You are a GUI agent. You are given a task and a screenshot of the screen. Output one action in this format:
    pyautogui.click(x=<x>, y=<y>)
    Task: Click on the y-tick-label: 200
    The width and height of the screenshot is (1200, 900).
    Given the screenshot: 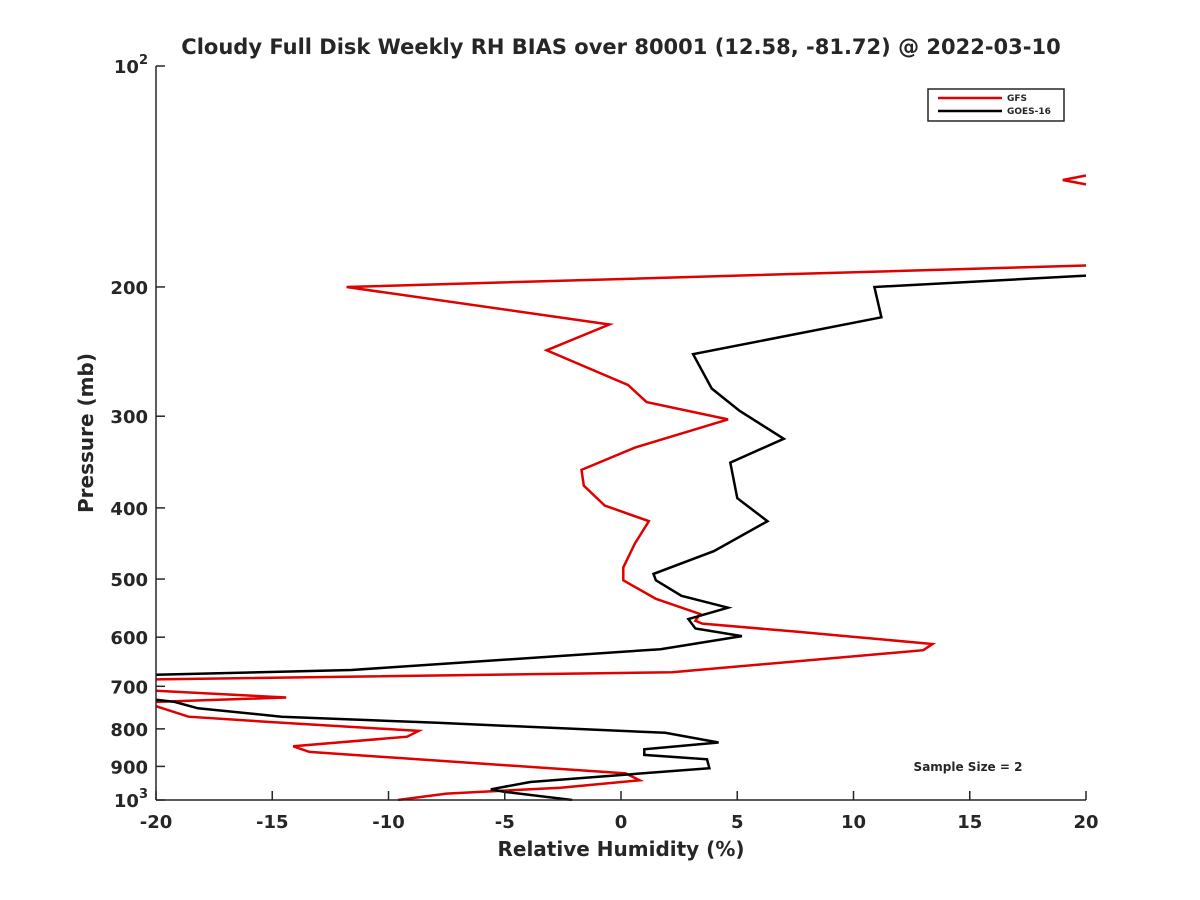 What is the action you would take?
    pyautogui.click(x=129, y=288)
    